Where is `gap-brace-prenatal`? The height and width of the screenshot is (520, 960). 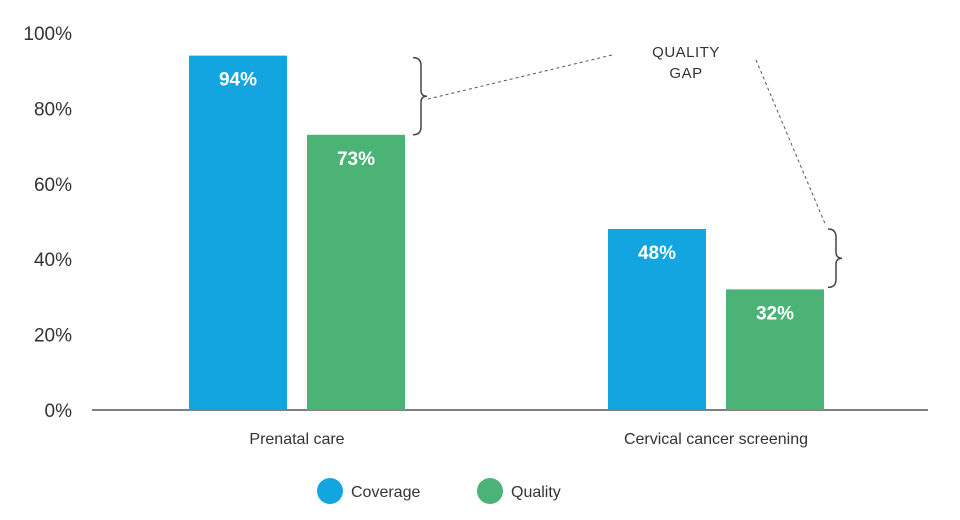
gap-brace-prenatal is located at coordinates (420, 96).